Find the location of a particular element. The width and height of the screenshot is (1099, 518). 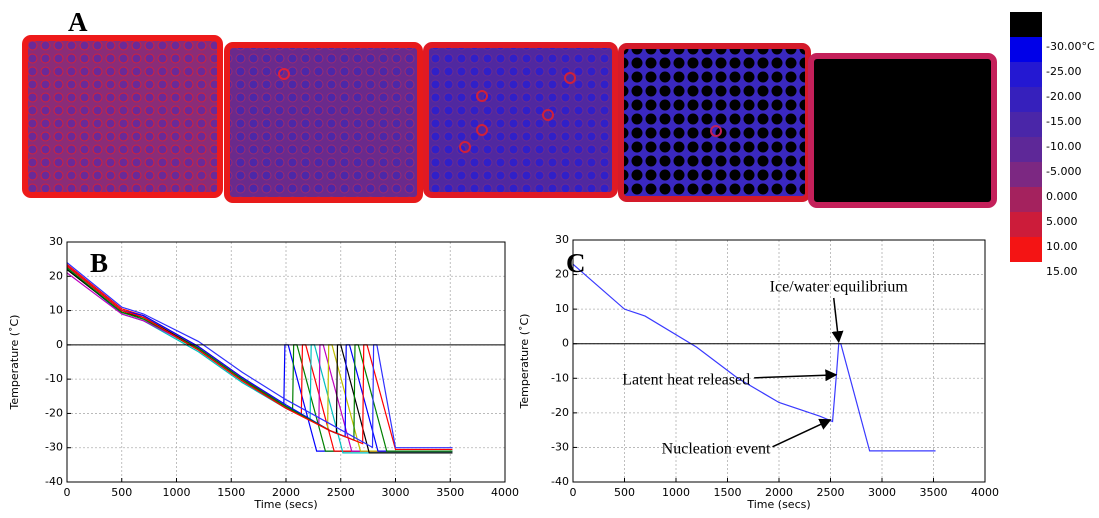

colorbar-label: -10.00 is located at coordinates (1063, 146).